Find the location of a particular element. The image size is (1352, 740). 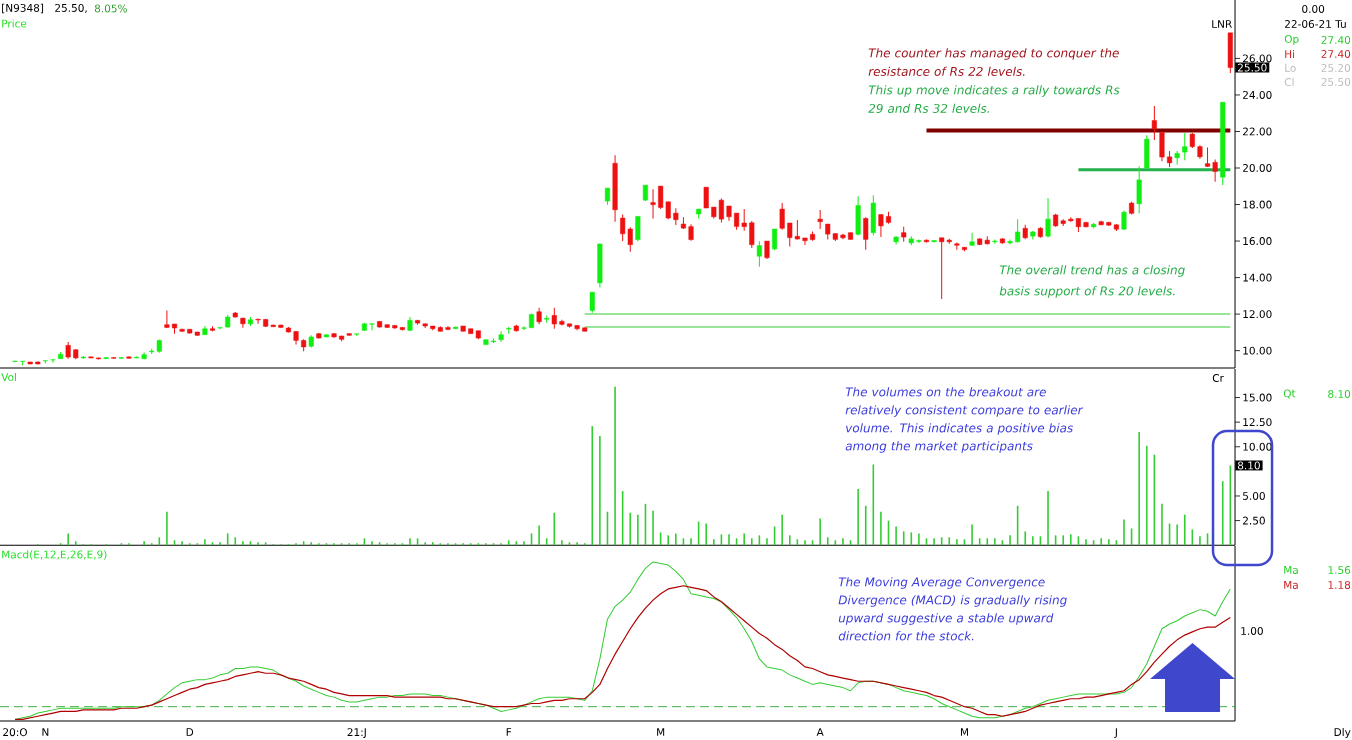

y-tick-label: 15.00 is located at coordinates (1257, 397).